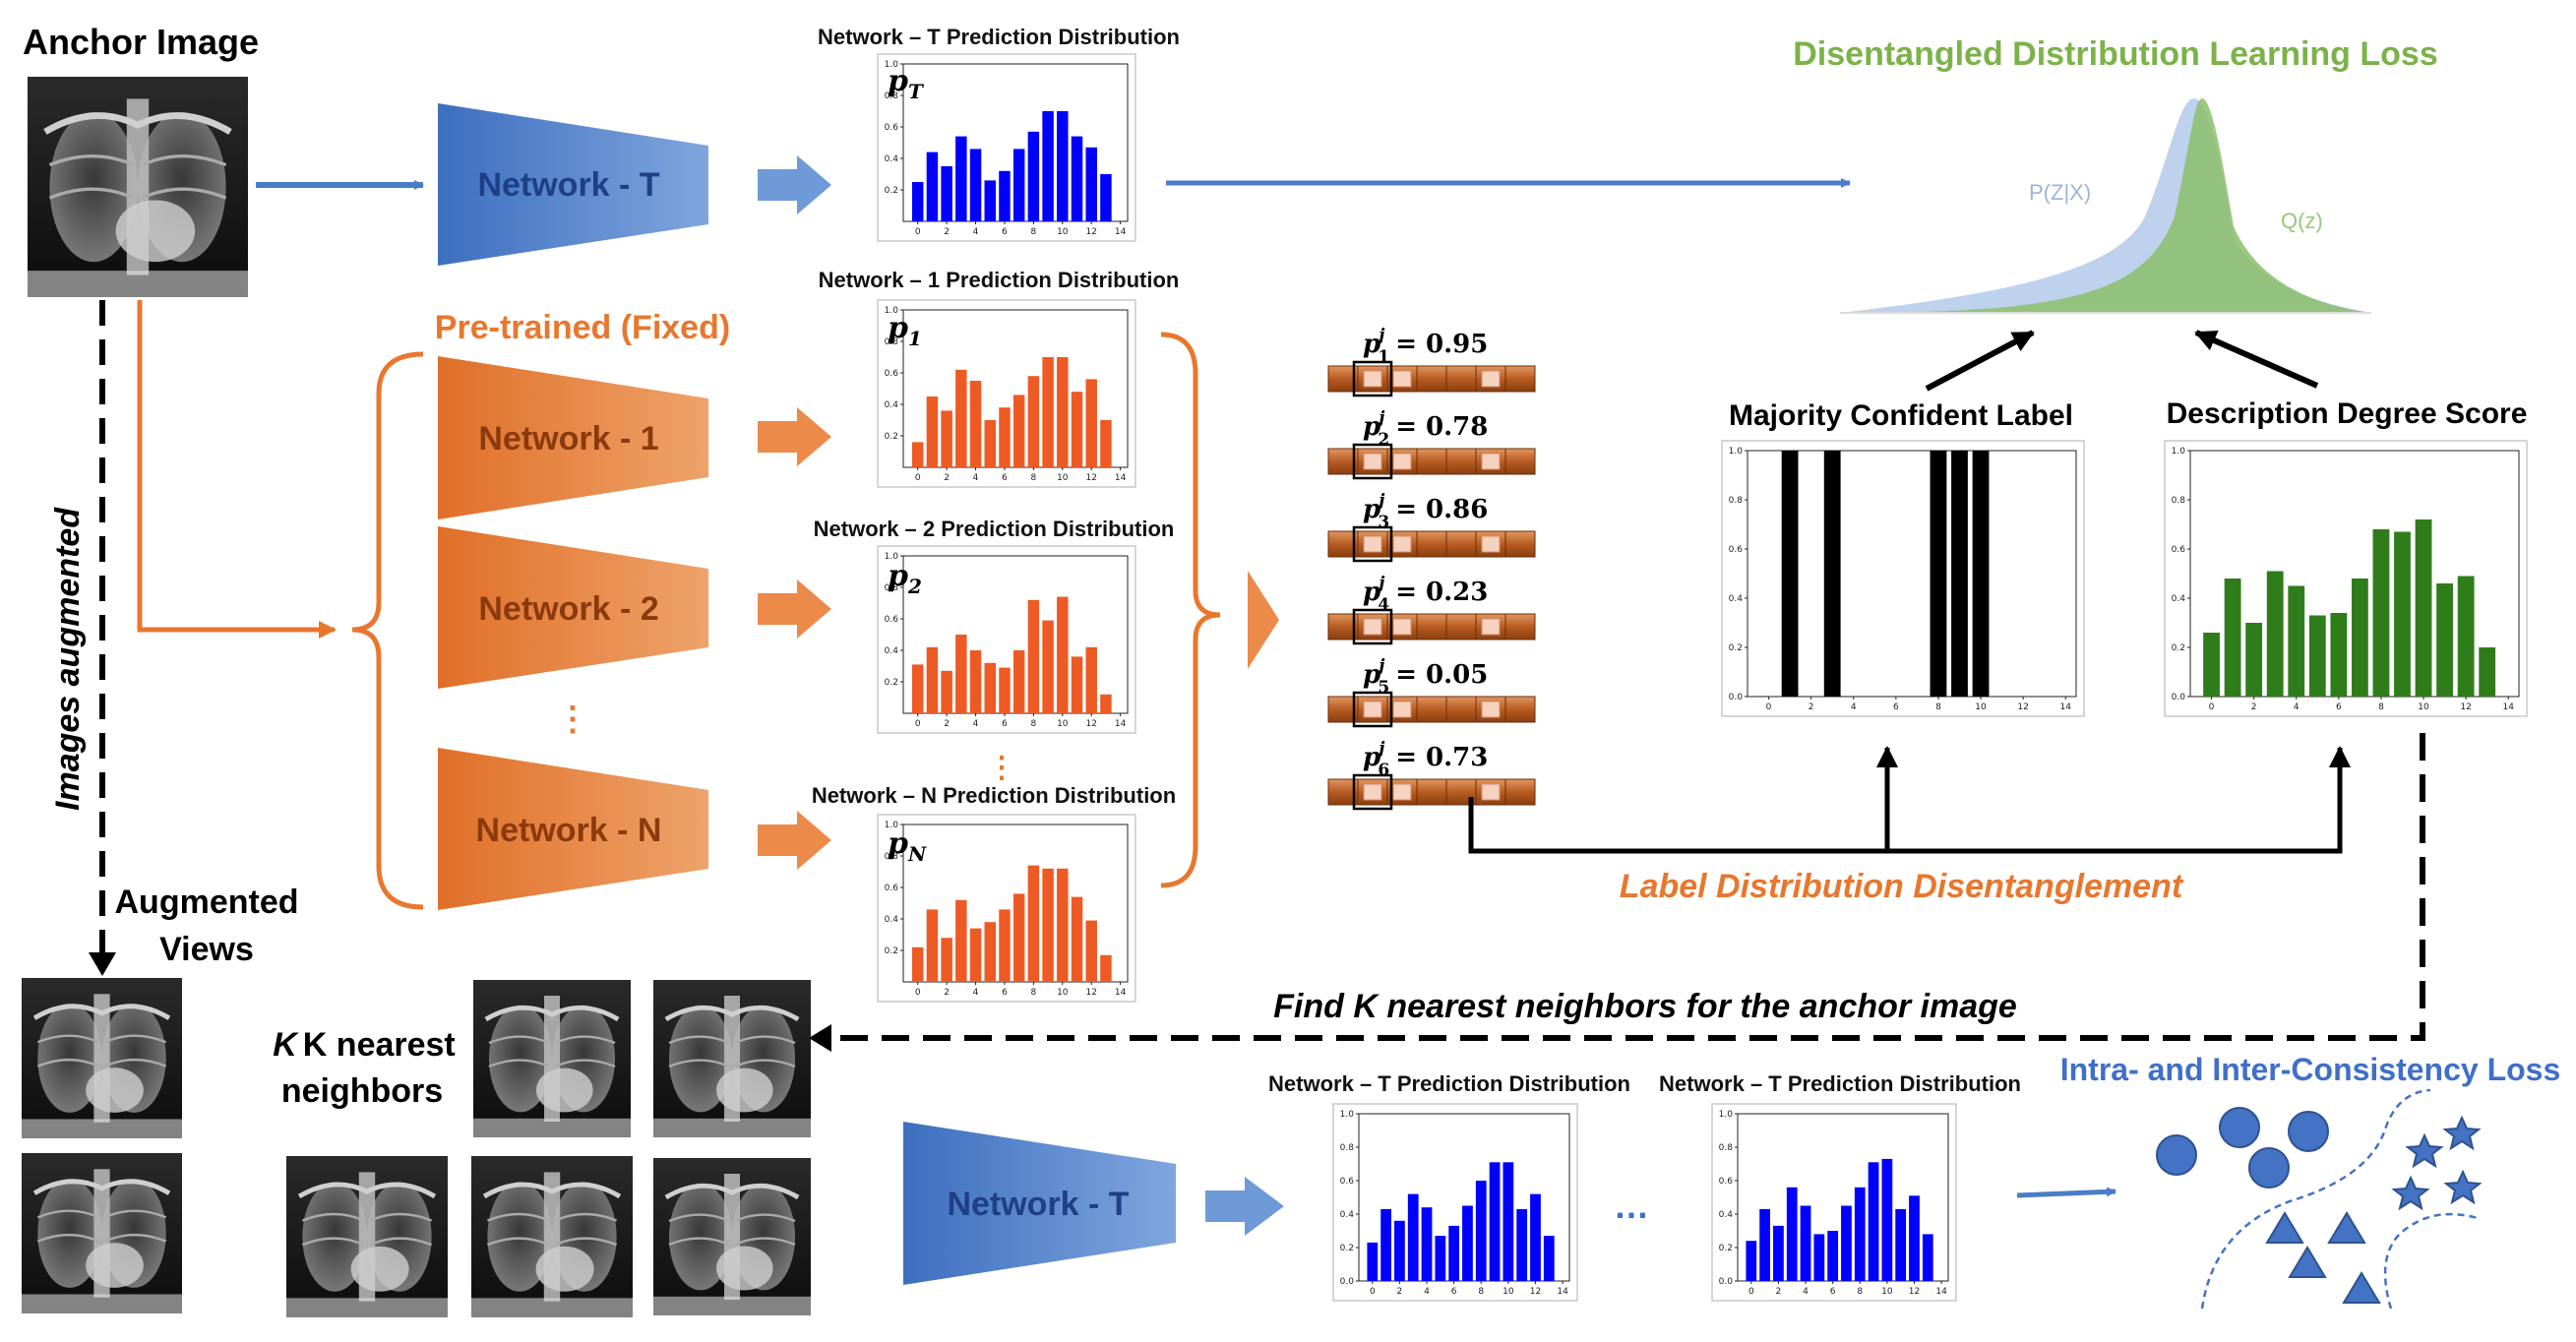 This screenshot has height=1342, width=2576. I want to click on distributions-right-brace, so click(1190, 610).